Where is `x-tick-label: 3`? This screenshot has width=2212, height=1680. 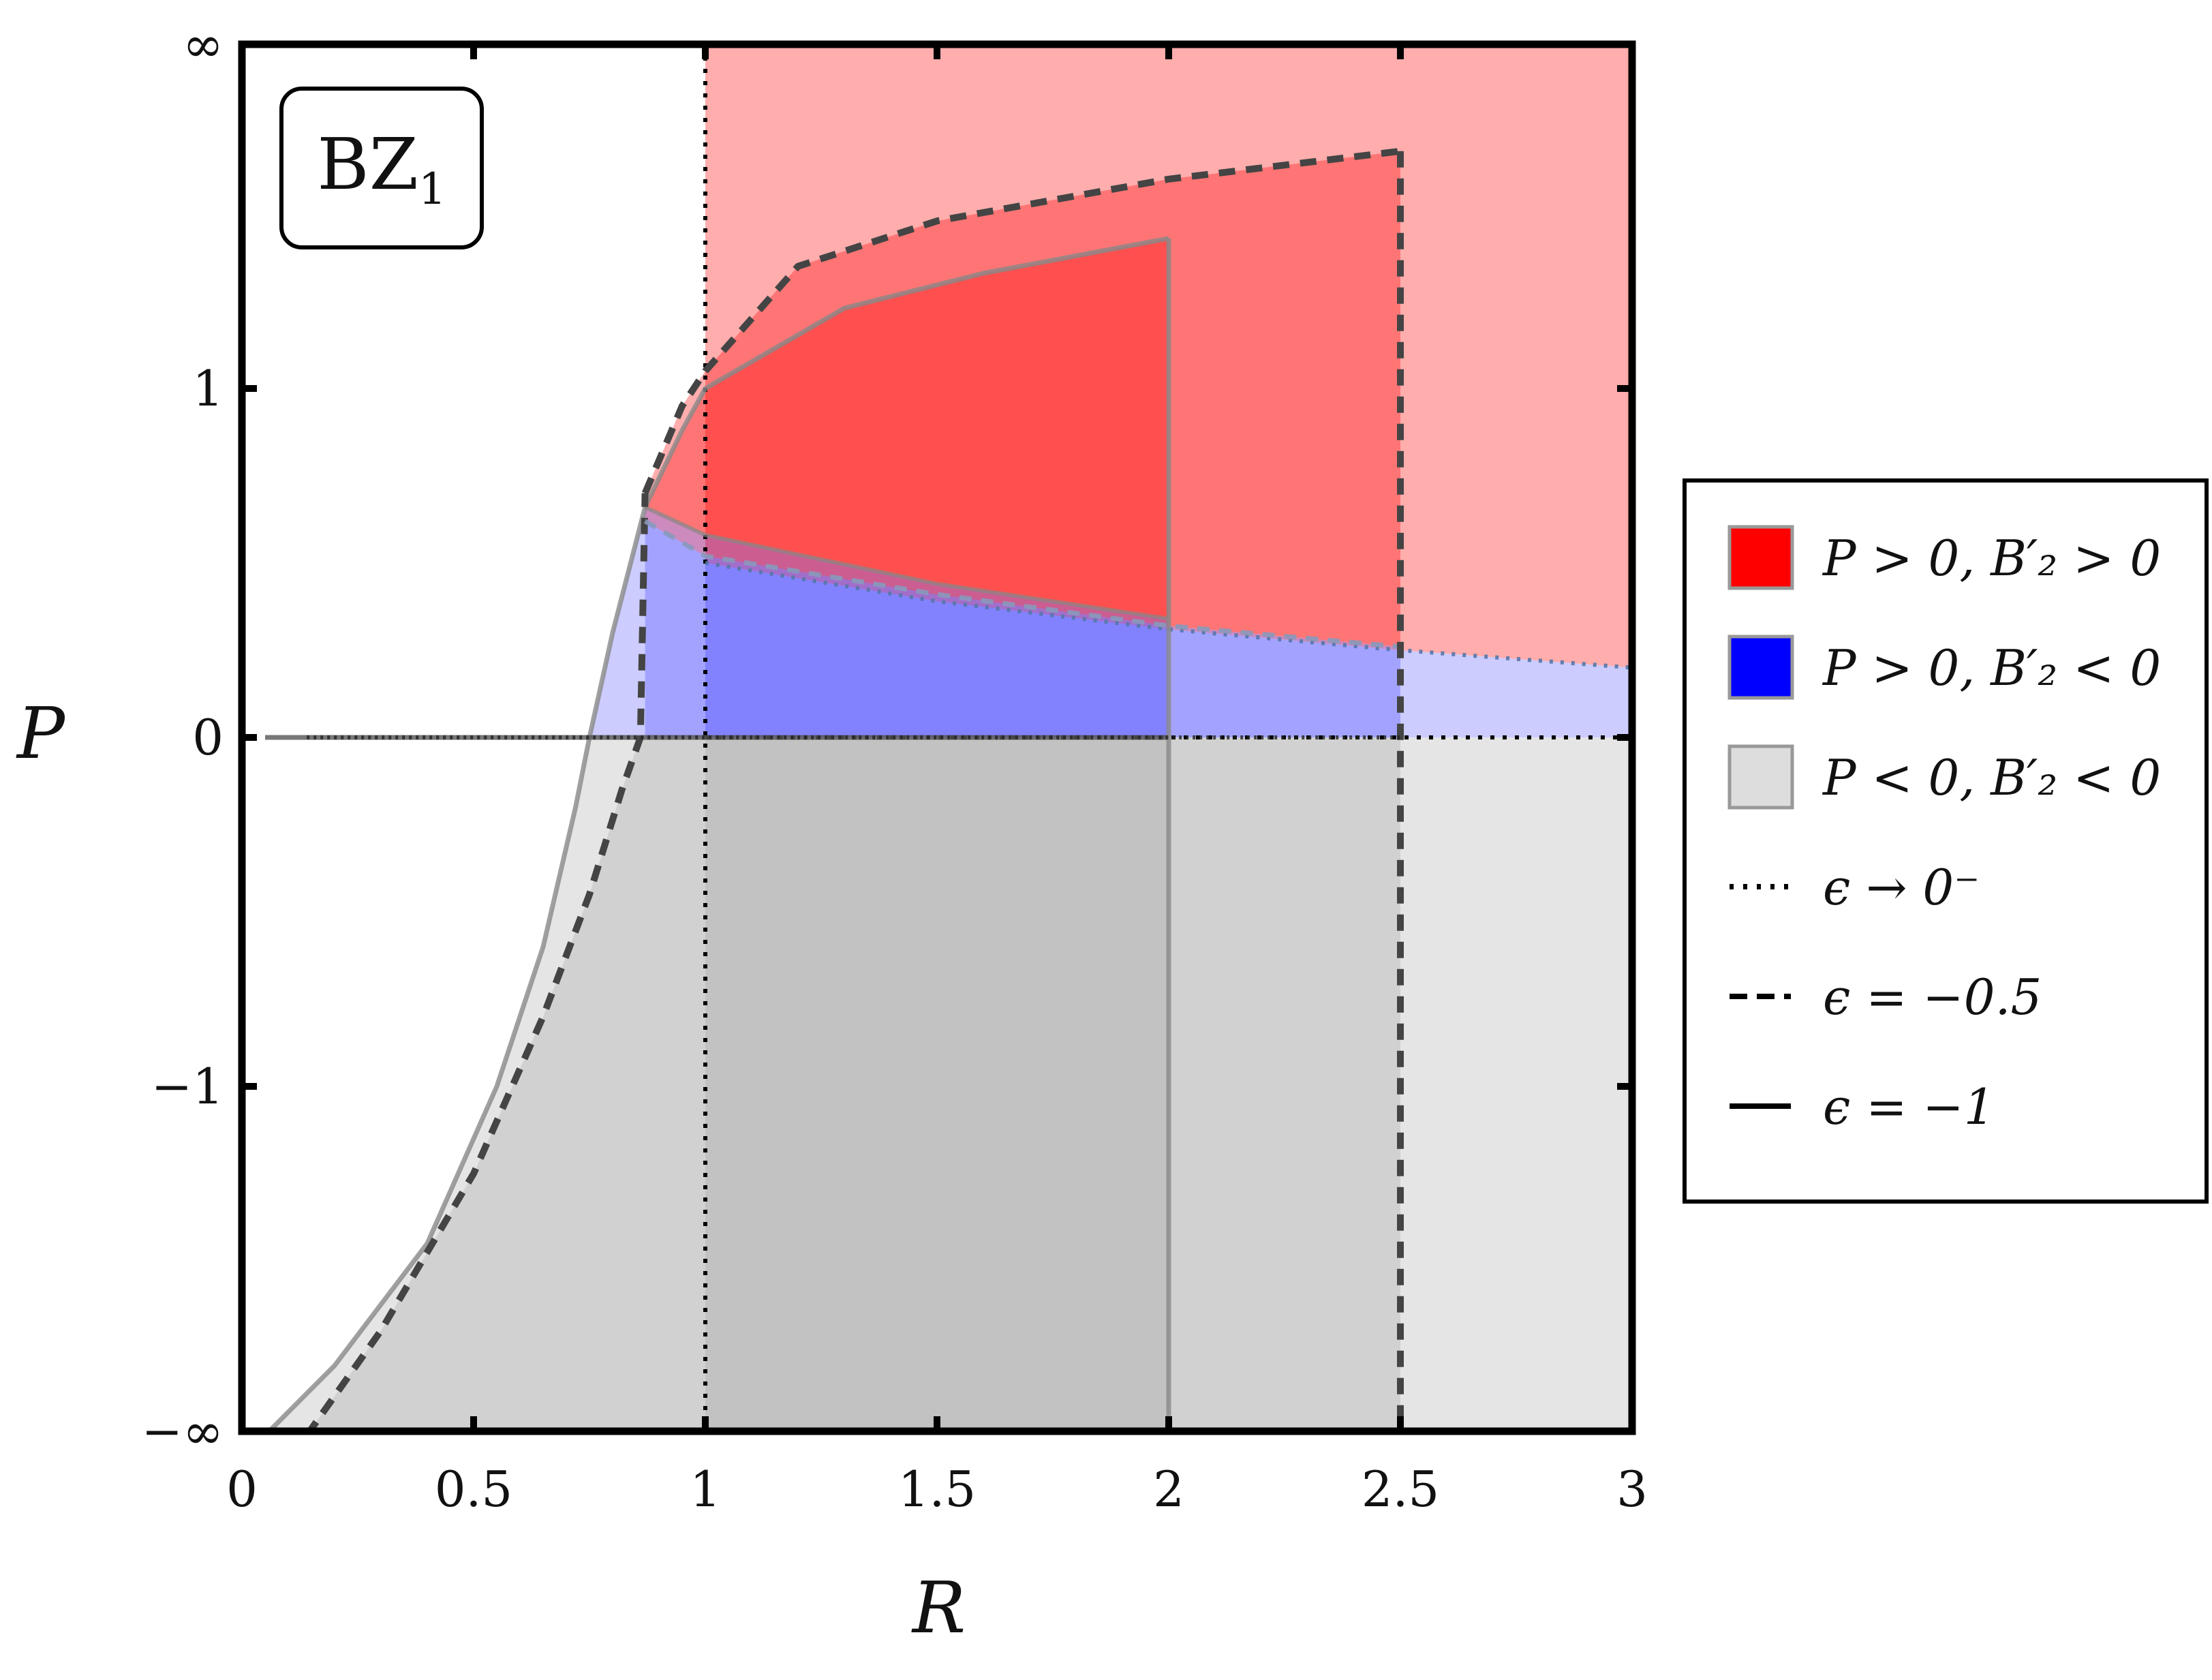
x-tick-label: 3 is located at coordinates (1632, 1489).